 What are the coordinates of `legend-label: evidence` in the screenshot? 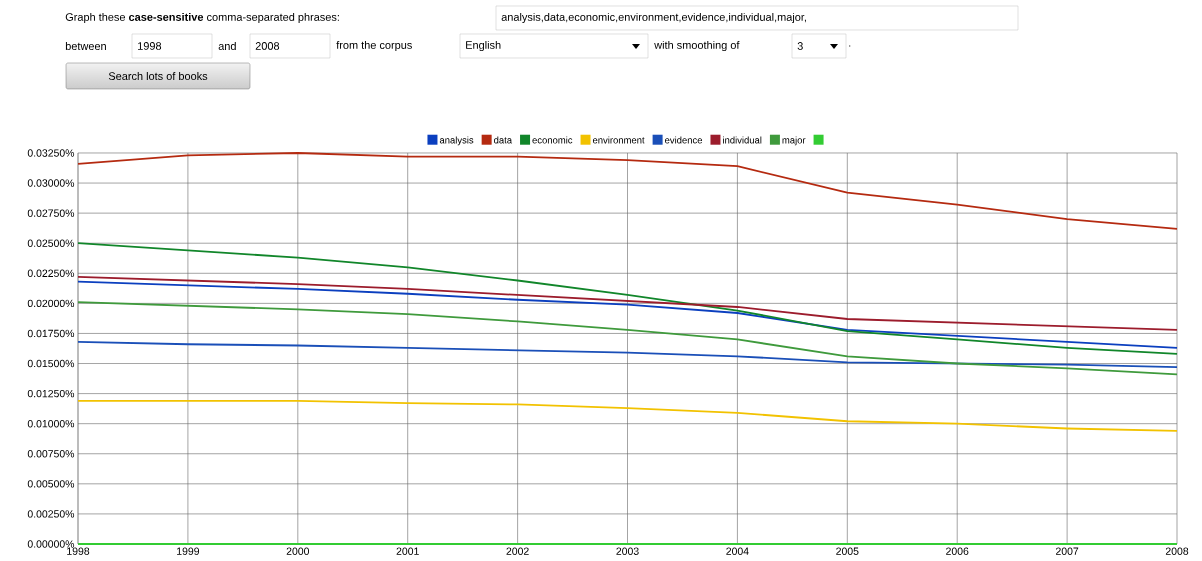 It's located at (684, 140).